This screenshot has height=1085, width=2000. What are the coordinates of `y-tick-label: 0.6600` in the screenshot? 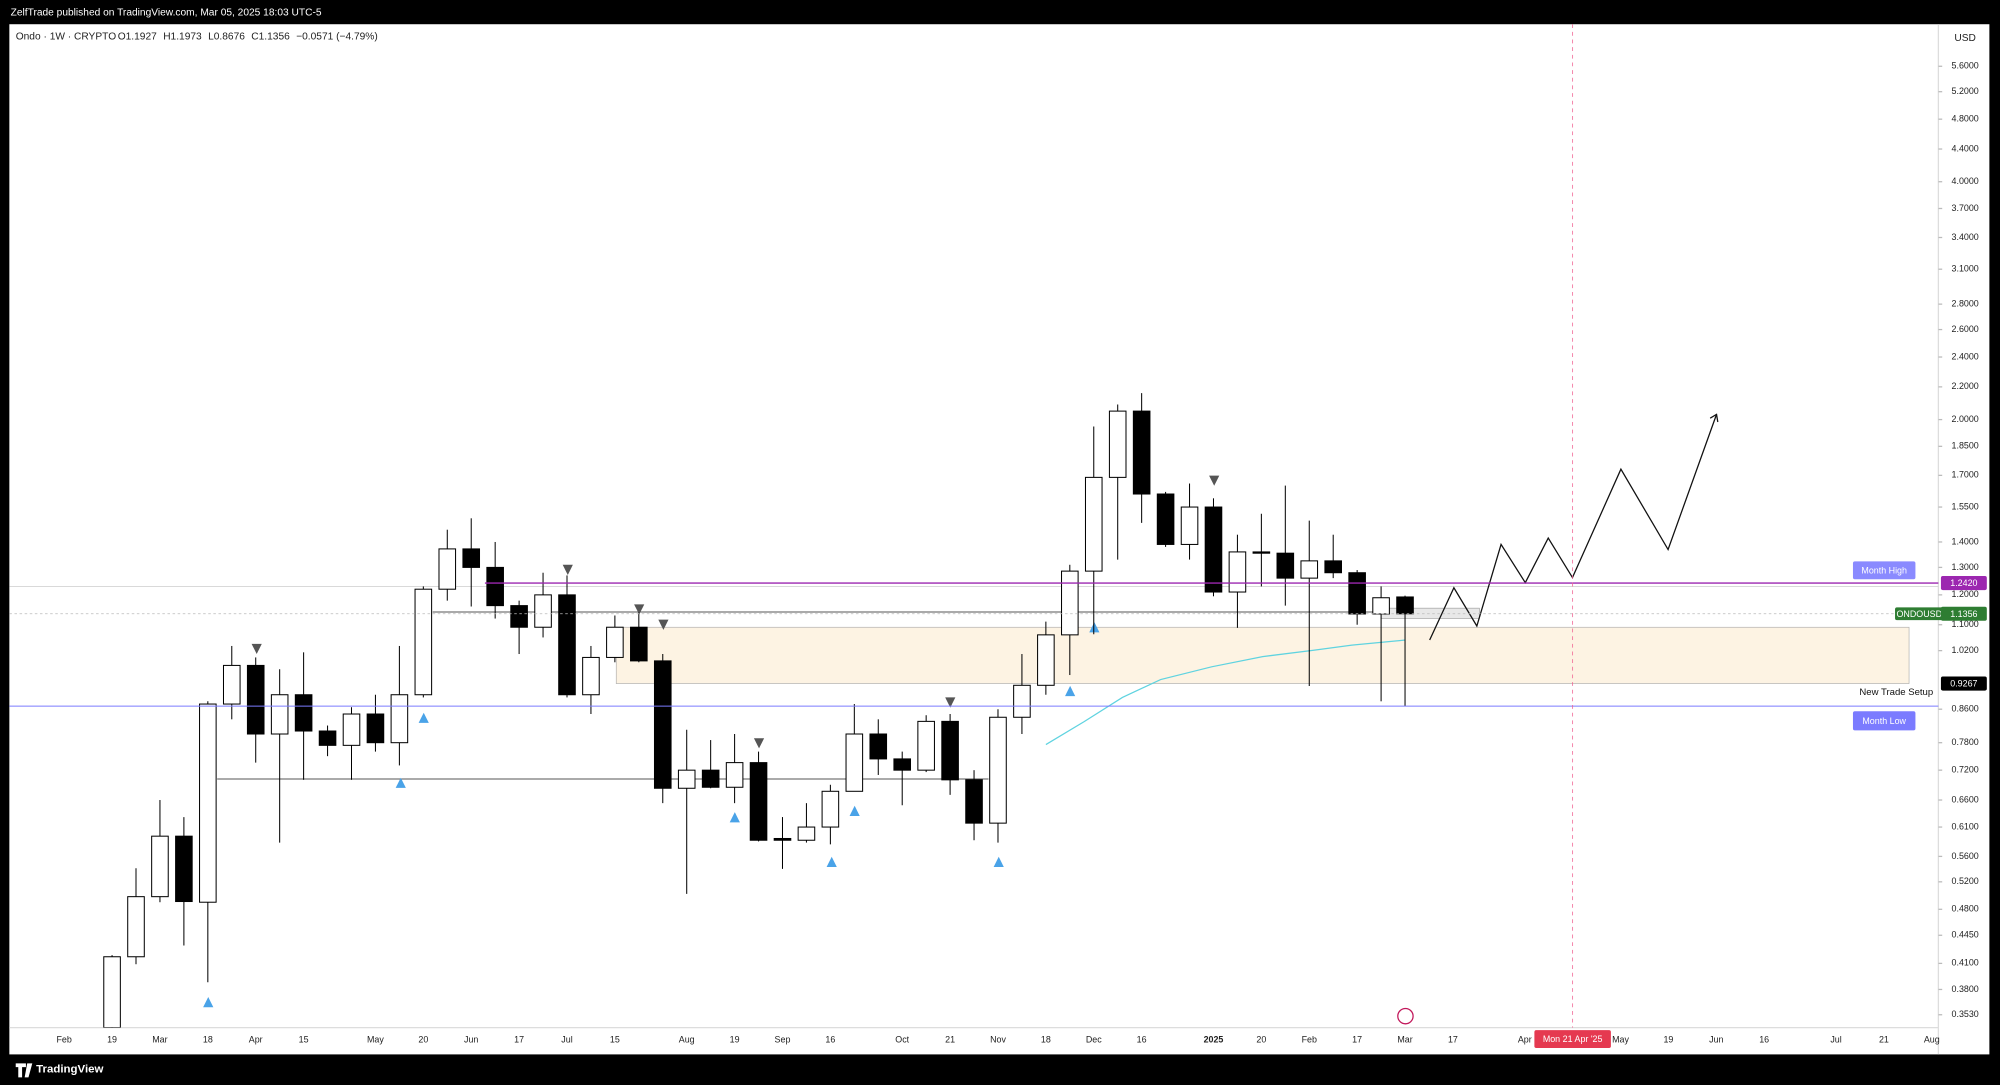 It's located at (1965, 799).